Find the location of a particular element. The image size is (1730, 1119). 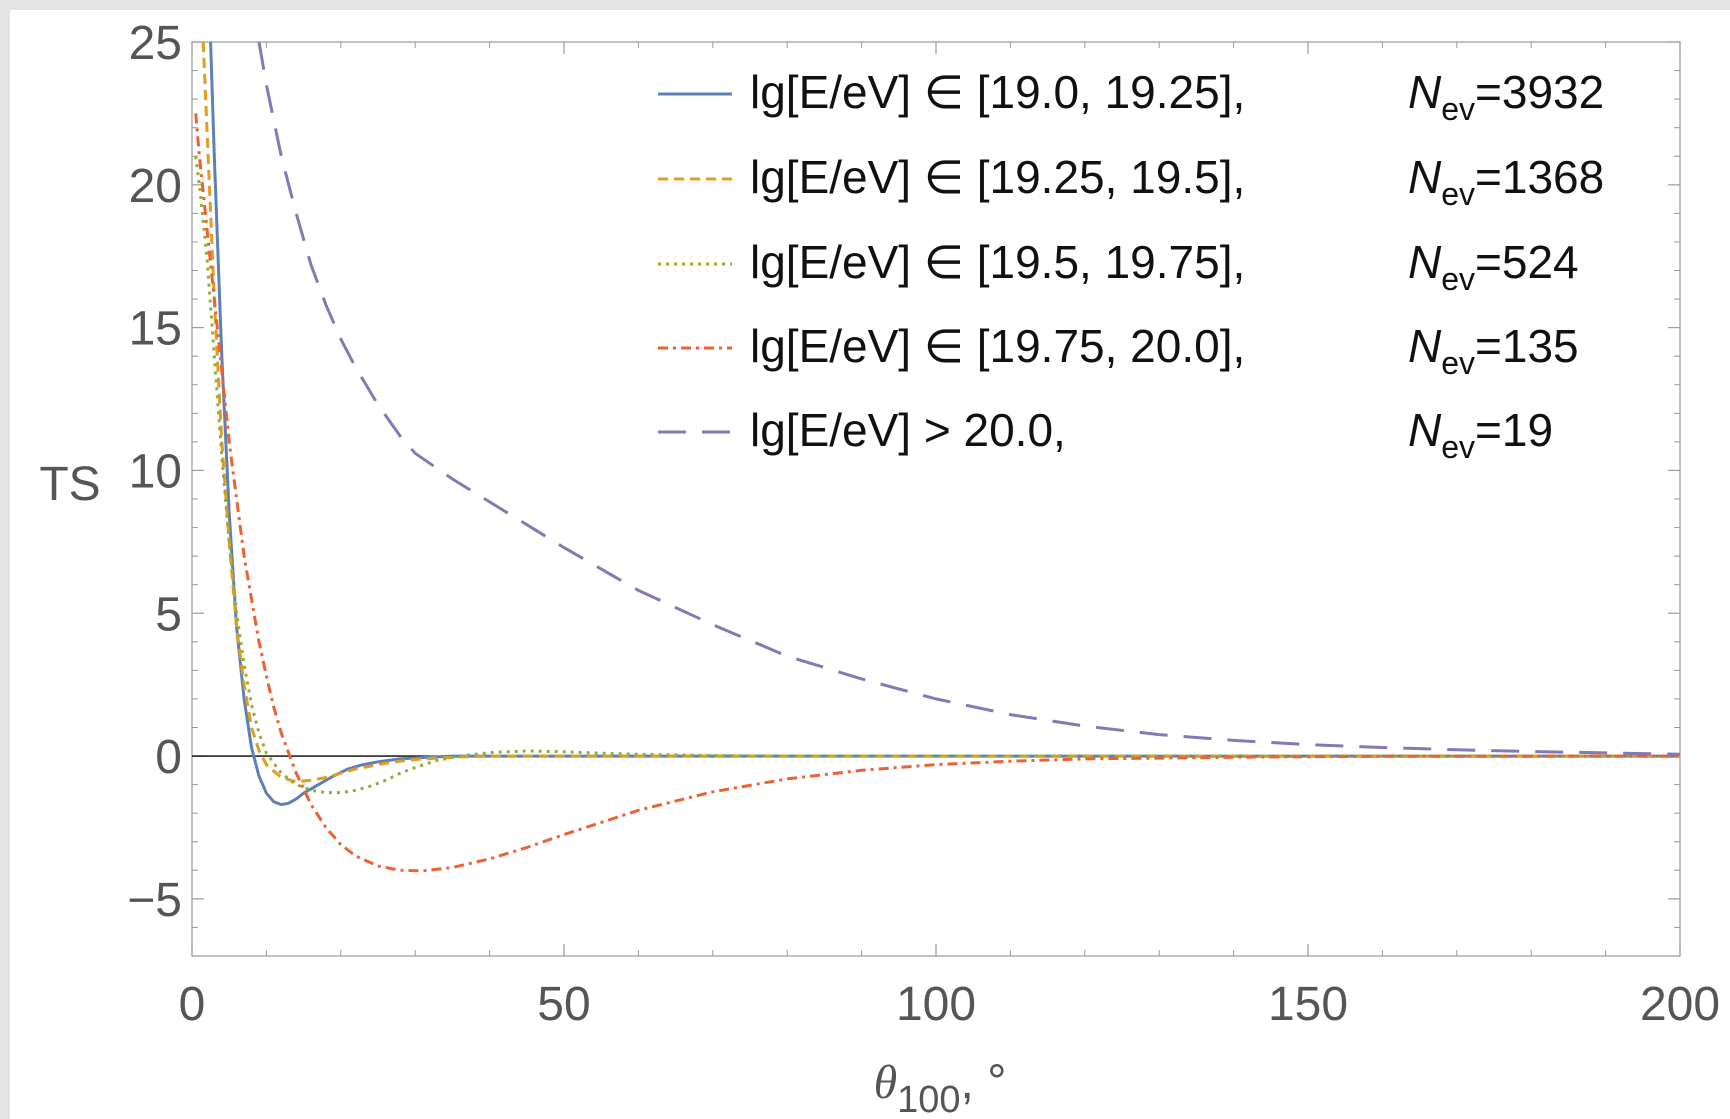

legend-count-5: Nev=19 is located at coordinates (1480, 434).